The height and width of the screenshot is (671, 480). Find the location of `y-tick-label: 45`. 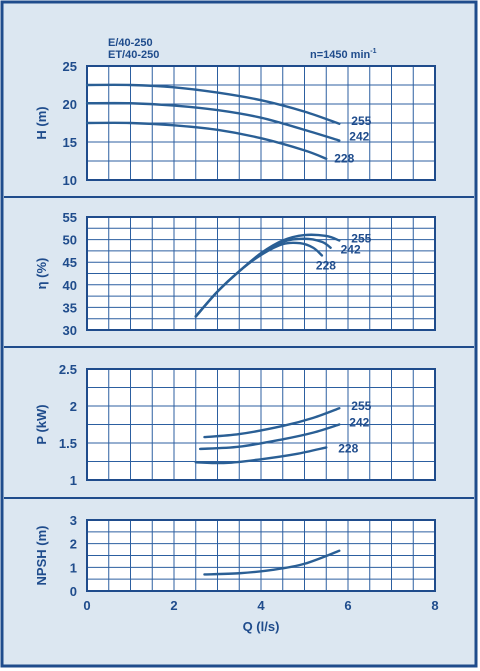

y-tick-label: 45 is located at coordinates (70, 262).